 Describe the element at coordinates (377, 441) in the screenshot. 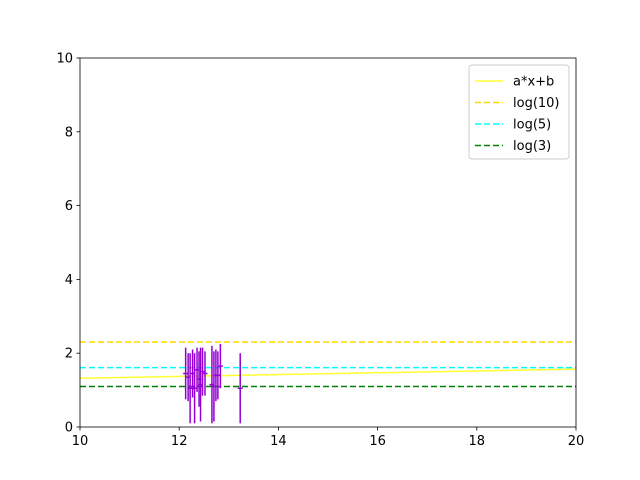

I see `x-tick-label-16: 16` at that location.